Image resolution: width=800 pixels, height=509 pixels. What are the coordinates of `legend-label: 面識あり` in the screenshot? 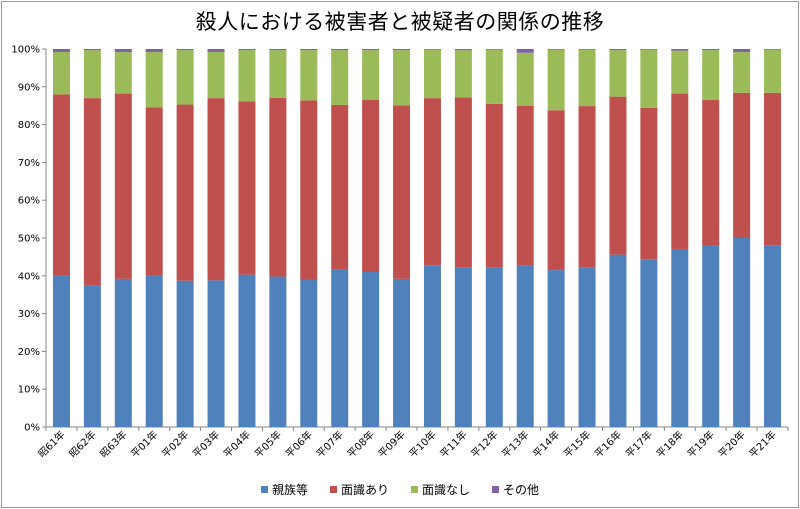 It's located at (364, 490).